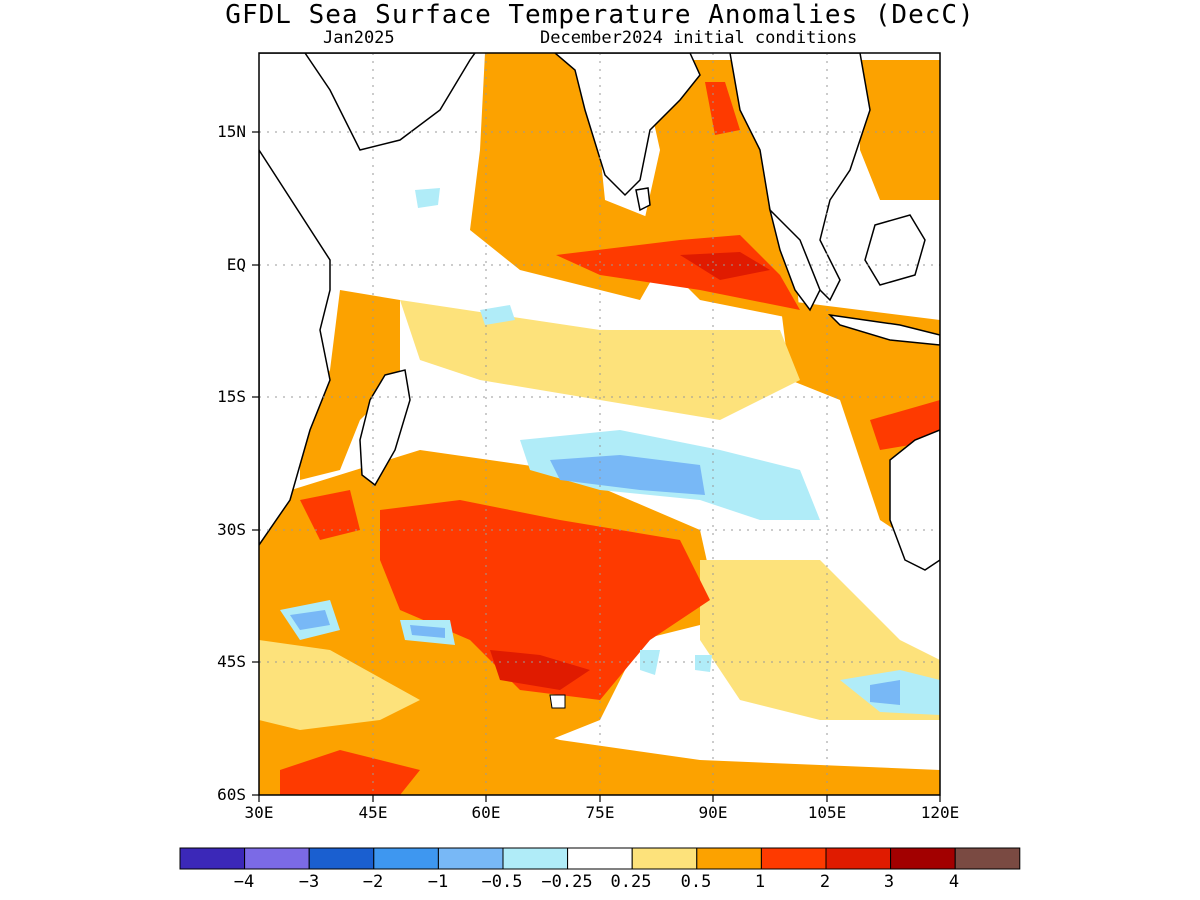 The width and height of the screenshot is (1200, 900). I want to click on y-tick-label: 30S, so click(231, 529).